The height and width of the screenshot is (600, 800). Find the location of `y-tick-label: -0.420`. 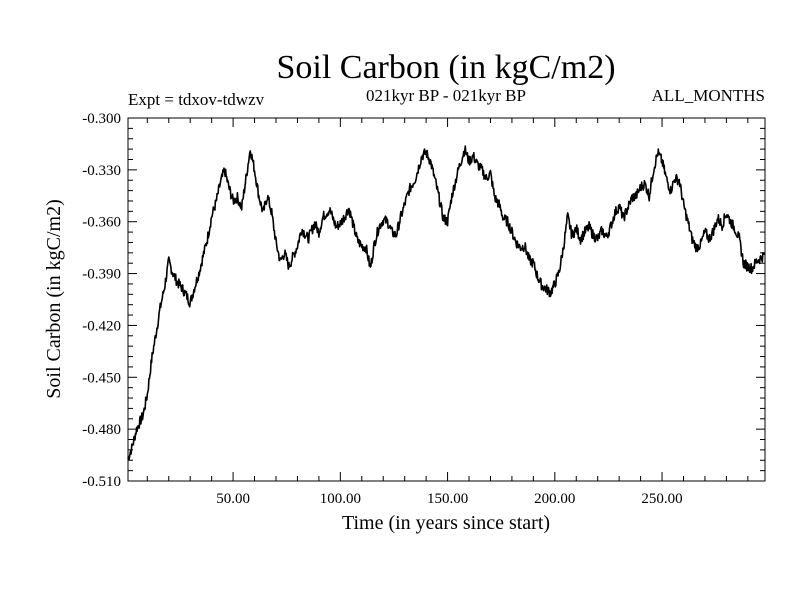

y-tick-label: -0.420 is located at coordinates (101, 326).